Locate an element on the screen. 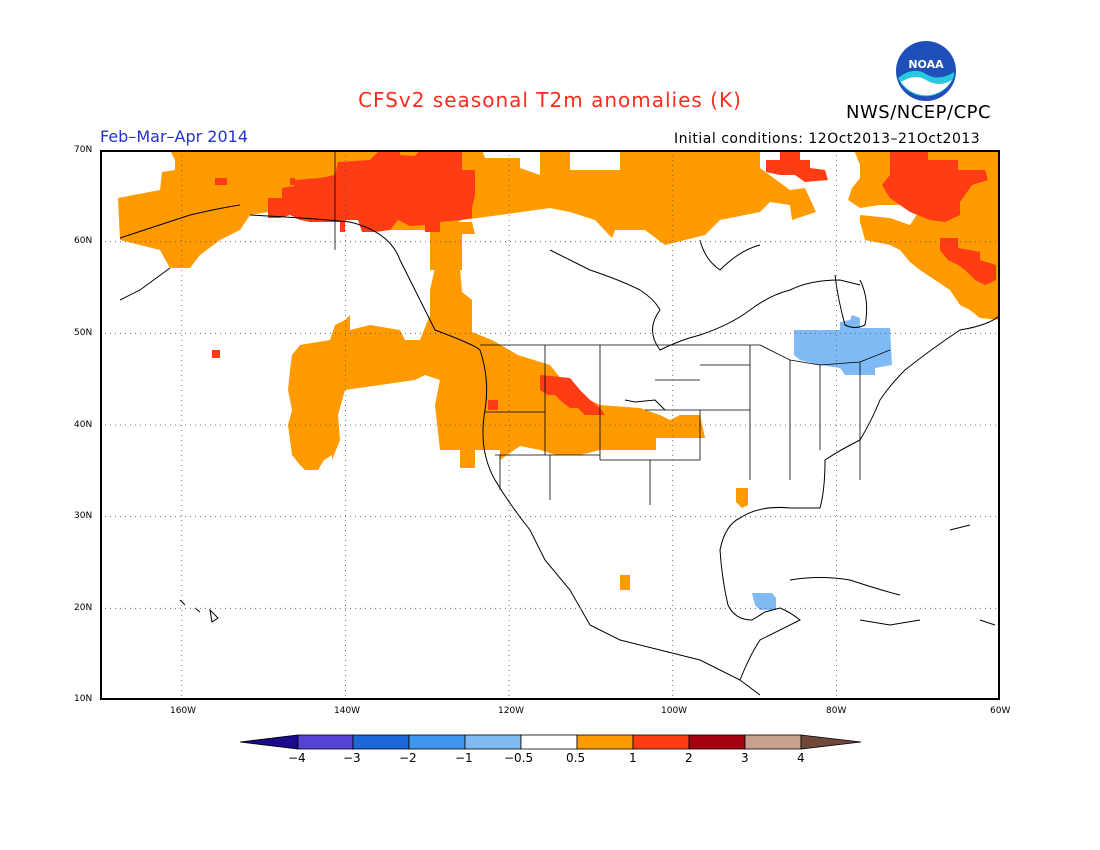  lon-label-100w: 100W is located at coordinates (674, 711).